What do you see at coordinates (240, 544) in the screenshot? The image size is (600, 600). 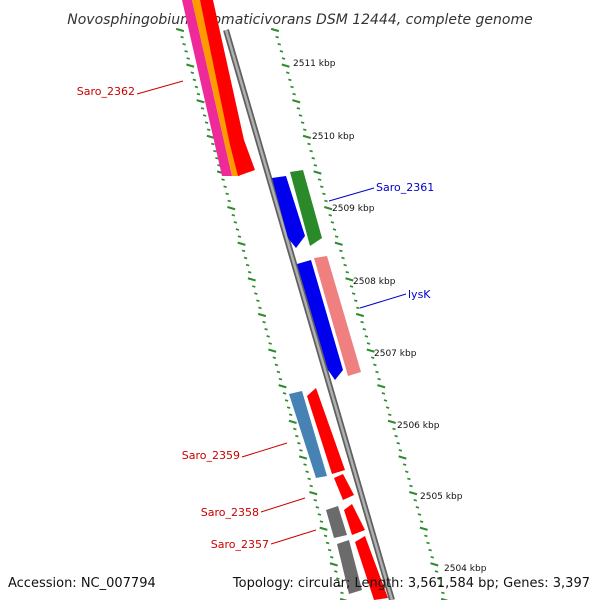 I see `gene-label-saro-2357: Saro_2357` at bounding box center [240, 544].